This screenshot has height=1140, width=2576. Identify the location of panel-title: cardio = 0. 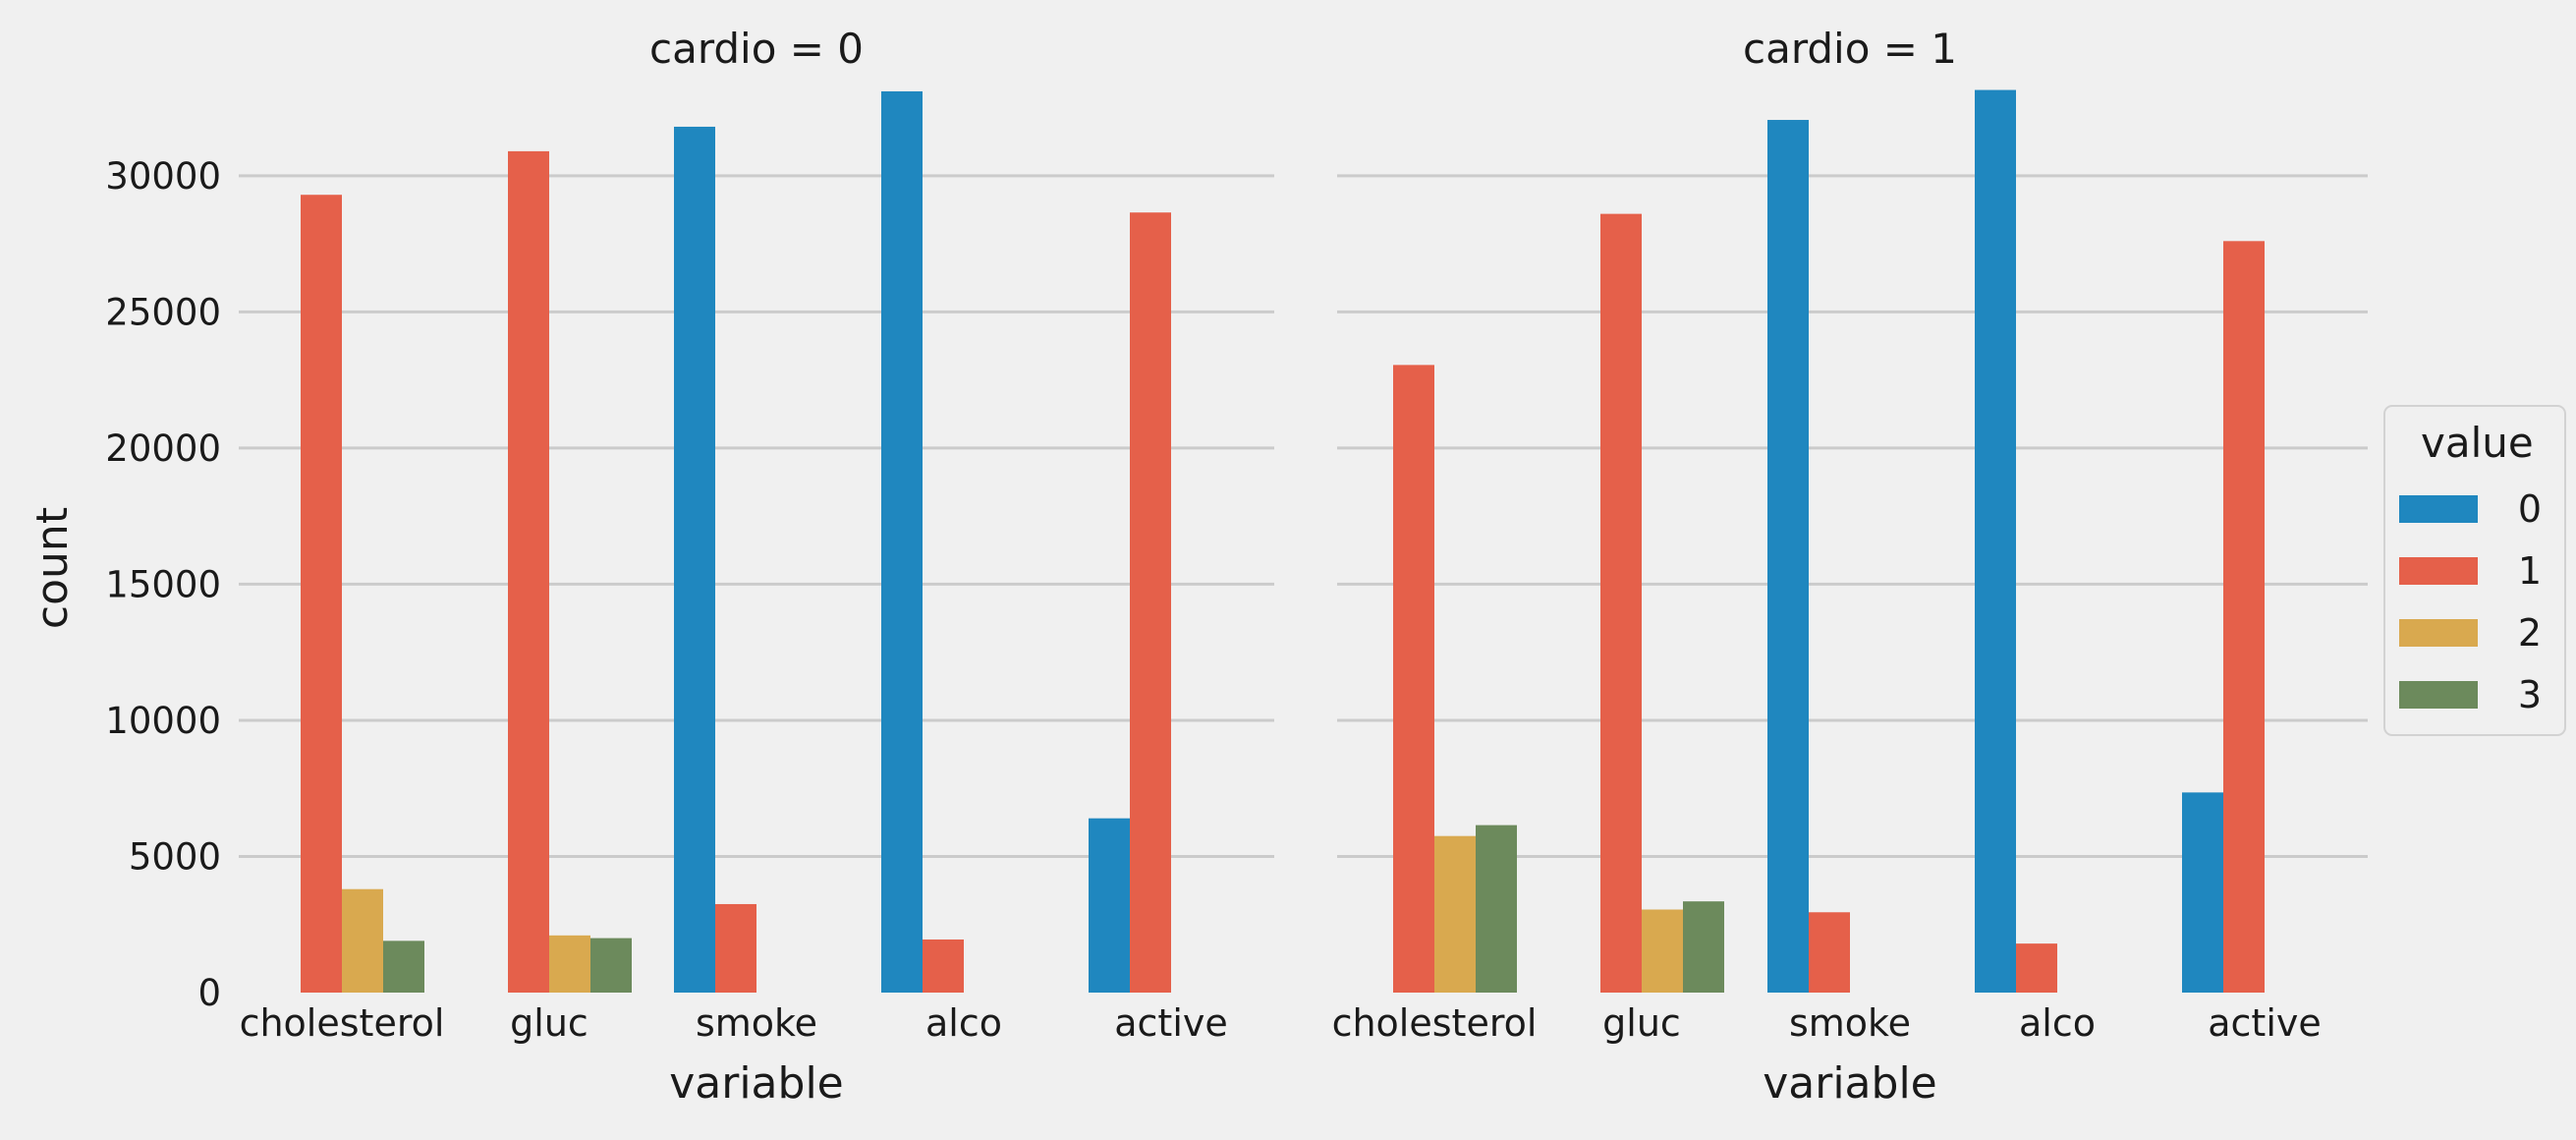
(756, 49).